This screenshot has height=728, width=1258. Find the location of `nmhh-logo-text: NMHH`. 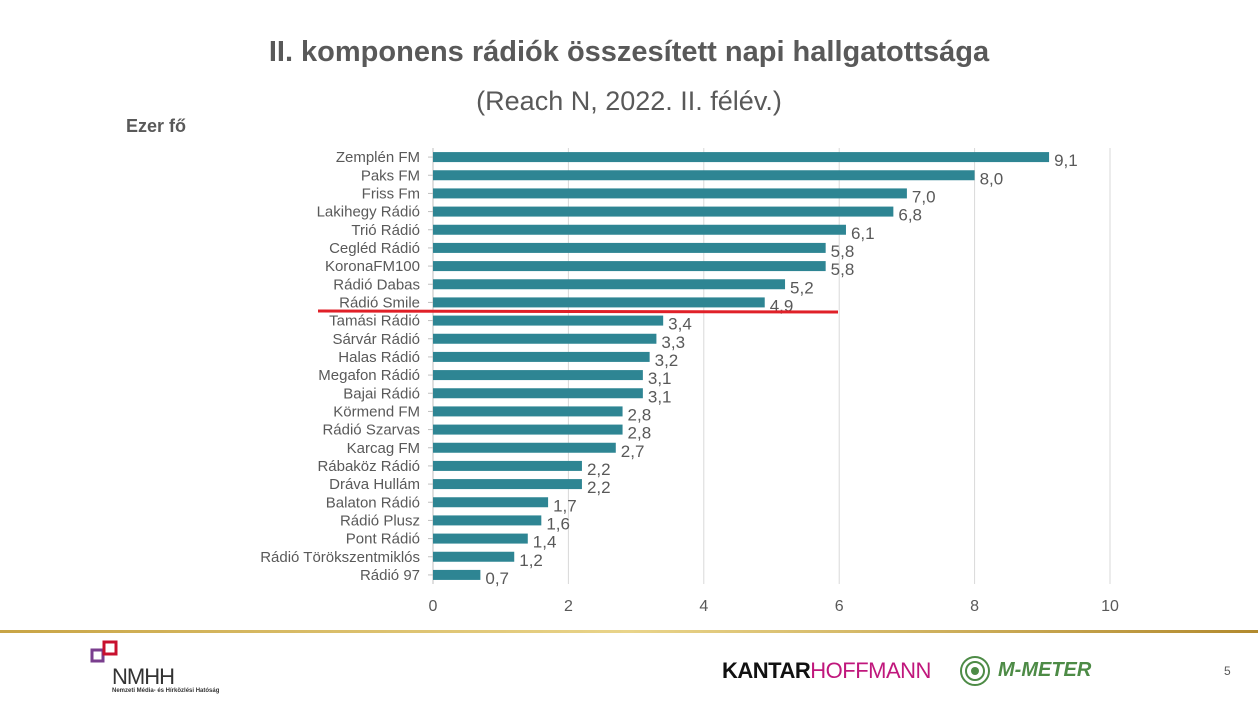

nmhh-logo-text: NMHH is located at coordinates (143, 676).